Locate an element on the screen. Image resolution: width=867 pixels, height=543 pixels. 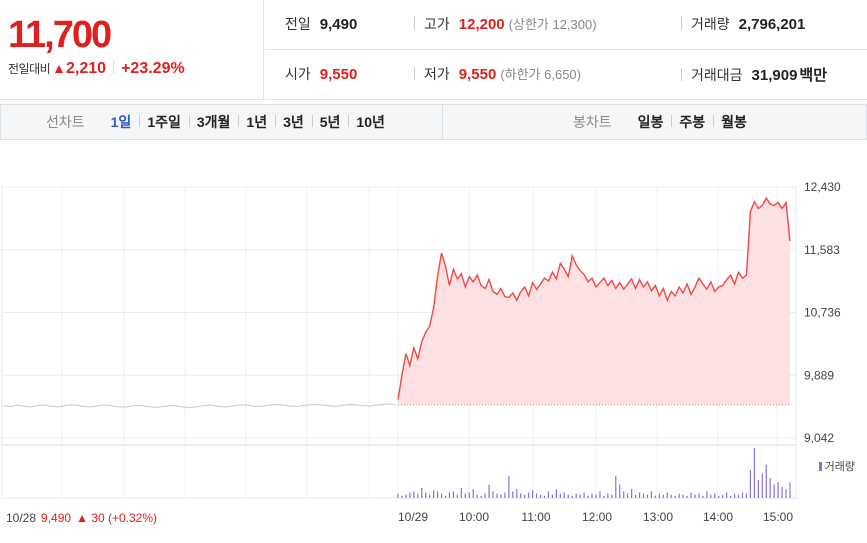
x-tick-label: 11:00 is located at coordinates (535, 517).